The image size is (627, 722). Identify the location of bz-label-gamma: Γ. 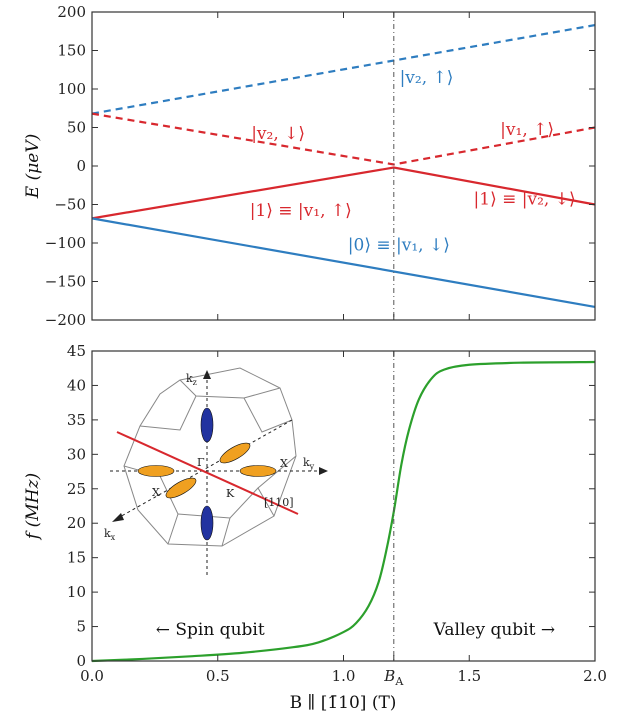
(201, 462).